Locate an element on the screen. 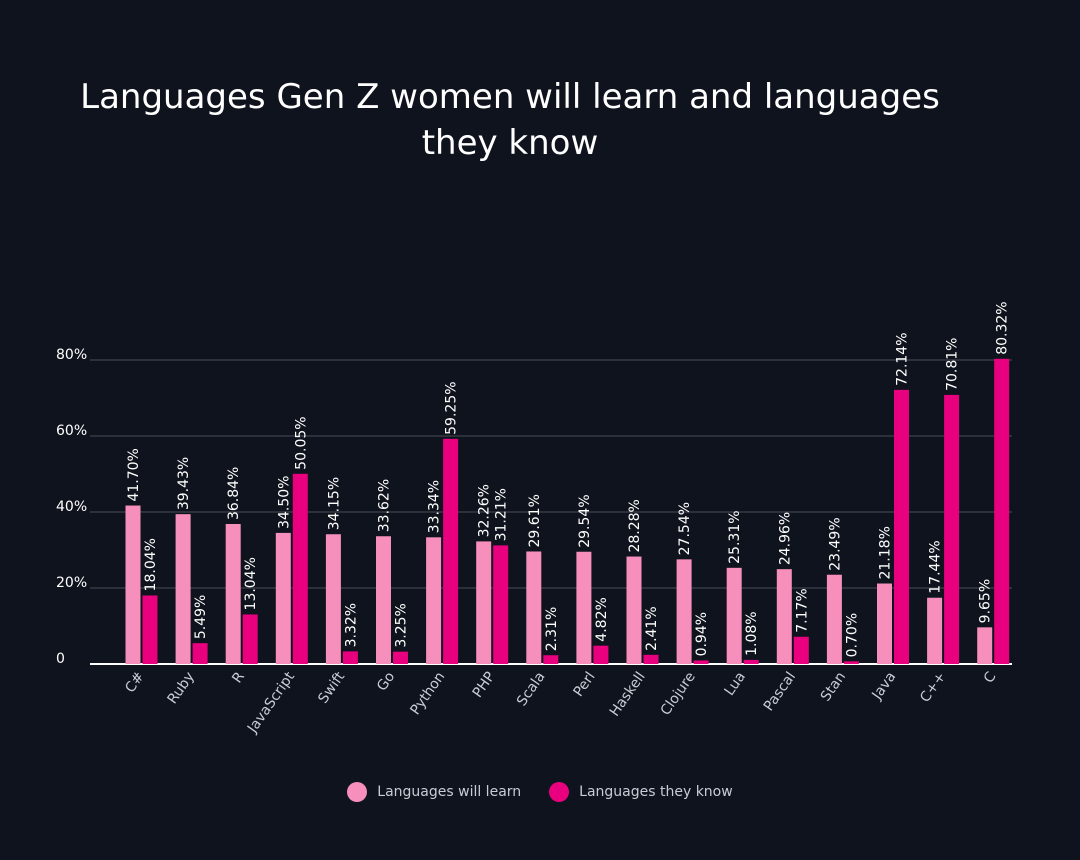 Image resolution: width=1080 pixels, height=860 pixels. data-label: 23.49% is located at coordinates (835, 543).